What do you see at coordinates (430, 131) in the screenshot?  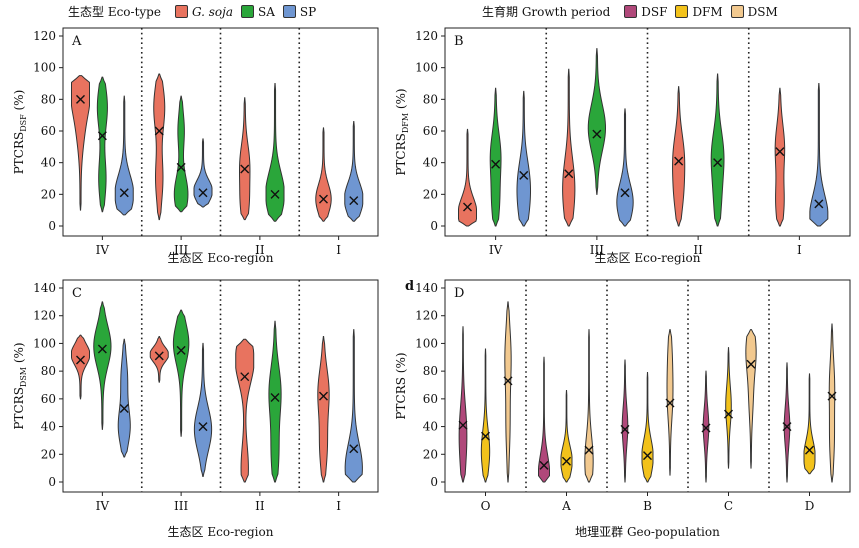 I see `y-tick-label: 60` at bounding box center [430, 131].